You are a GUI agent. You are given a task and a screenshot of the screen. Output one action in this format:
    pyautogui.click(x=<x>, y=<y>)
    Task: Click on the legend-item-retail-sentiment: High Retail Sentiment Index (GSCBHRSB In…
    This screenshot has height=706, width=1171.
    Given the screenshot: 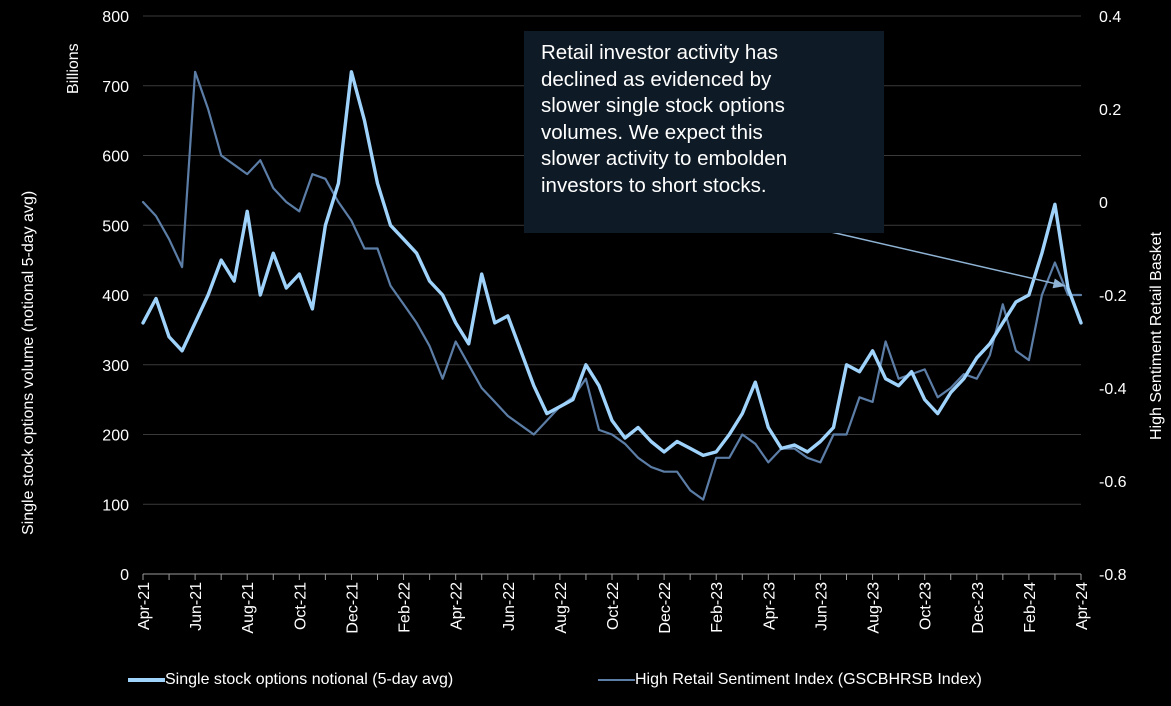 What is the action you would take?
    pyautogui.click(x=790, y=680)
    